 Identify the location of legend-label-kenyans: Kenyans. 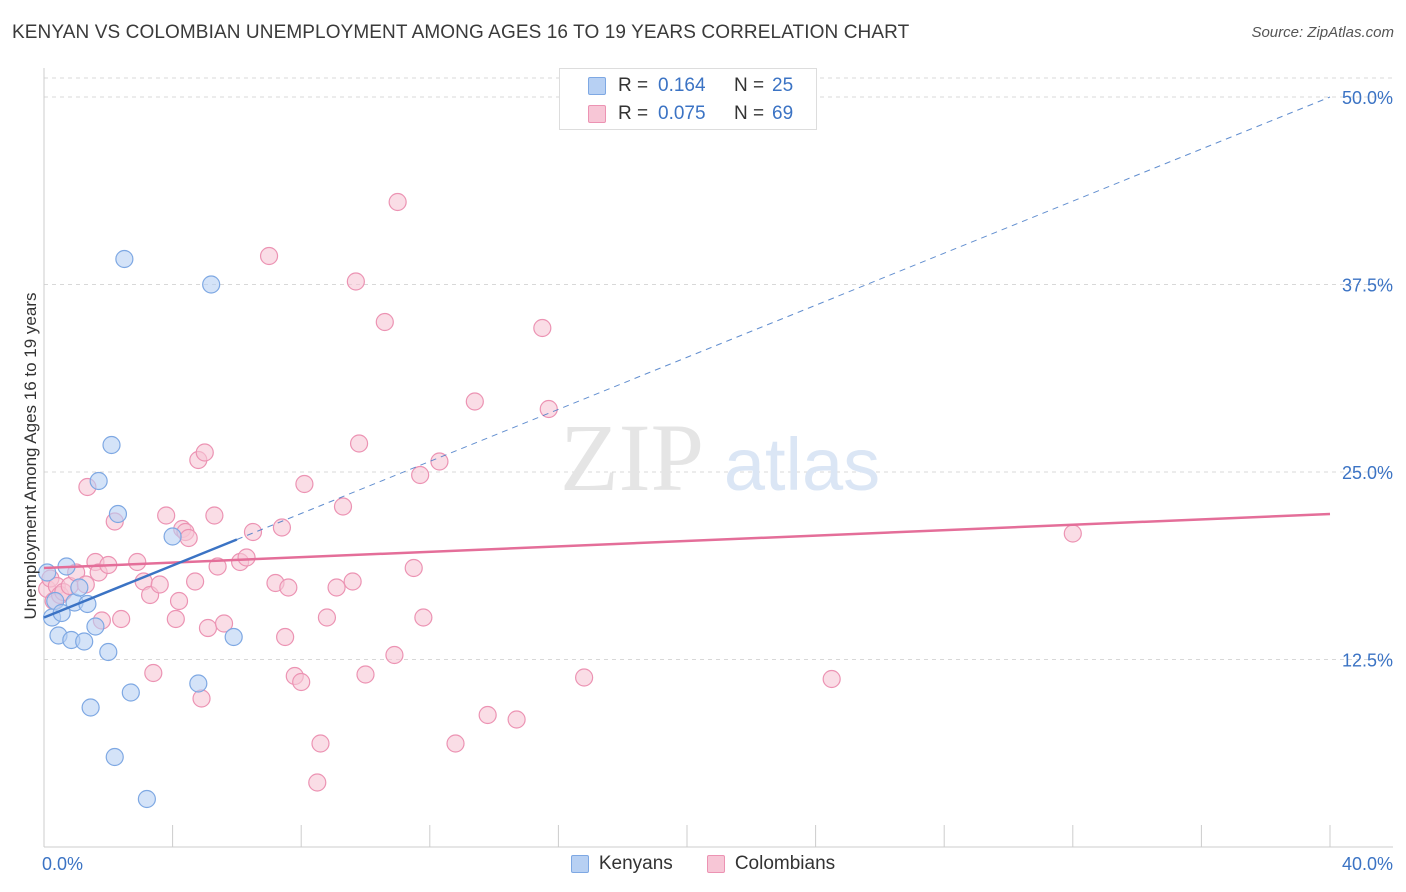
(635, 863).